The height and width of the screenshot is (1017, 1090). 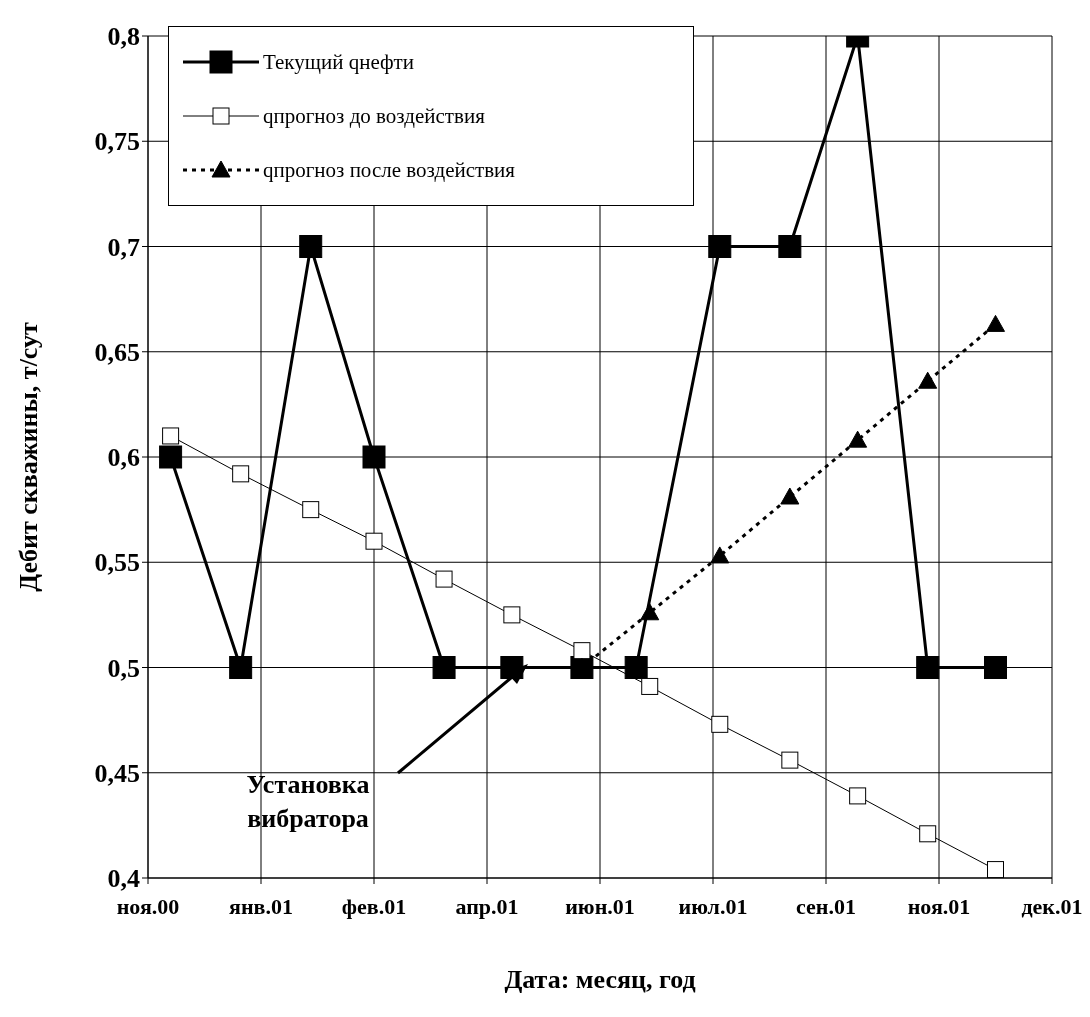 I want to click on x-tick-label: сен.01, so click(x=826, y=906).